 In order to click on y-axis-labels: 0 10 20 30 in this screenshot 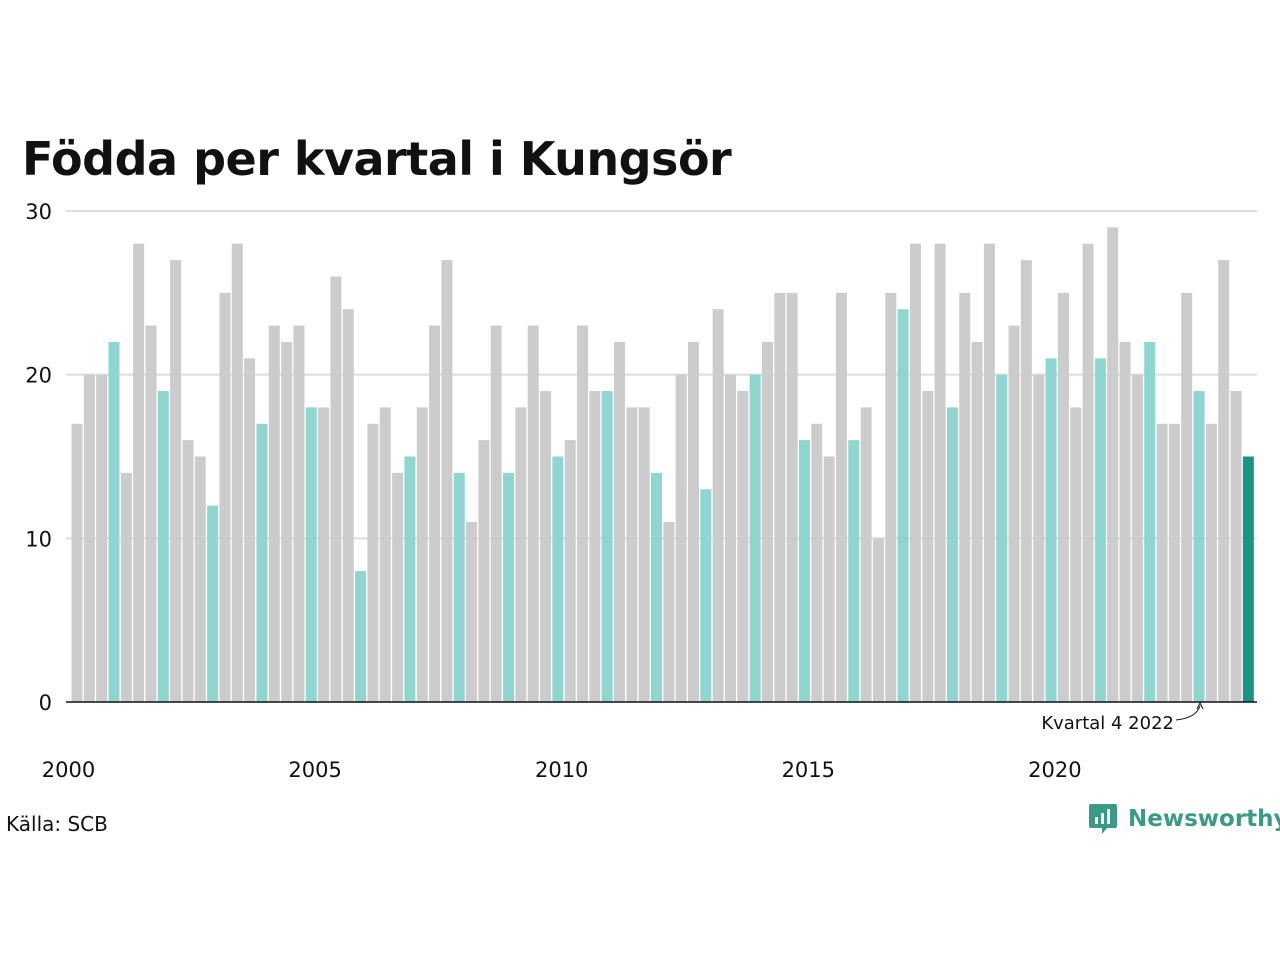, I will do `click(38, 457)`.